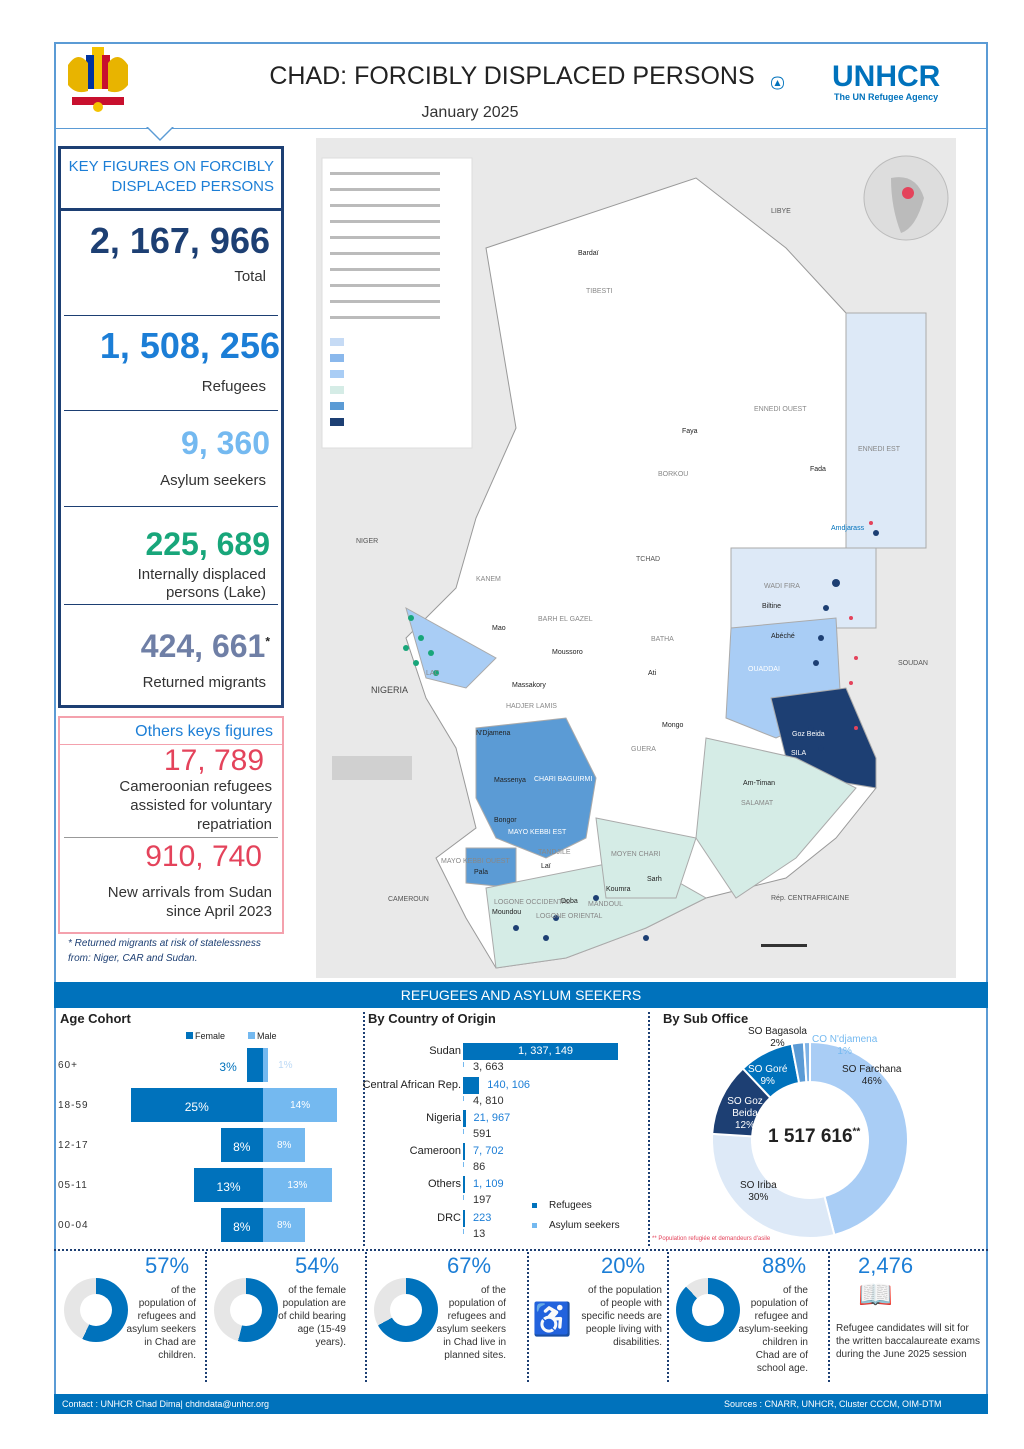 This screenshot has height=1449, width=1024. What do you see at coordinates (782, 586) in the screenshot?
I see `svg-text: WADI FIRA` at bounding box center [782, 586].